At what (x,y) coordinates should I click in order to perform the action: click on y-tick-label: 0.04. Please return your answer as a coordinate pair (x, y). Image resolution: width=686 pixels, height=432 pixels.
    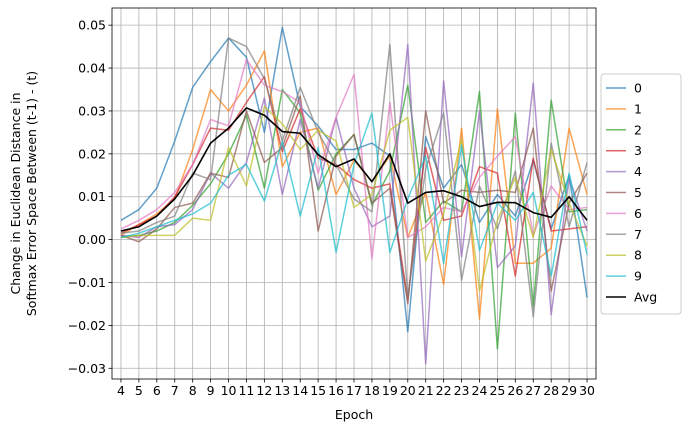
    Looking at the image, I should click on (92, 68).